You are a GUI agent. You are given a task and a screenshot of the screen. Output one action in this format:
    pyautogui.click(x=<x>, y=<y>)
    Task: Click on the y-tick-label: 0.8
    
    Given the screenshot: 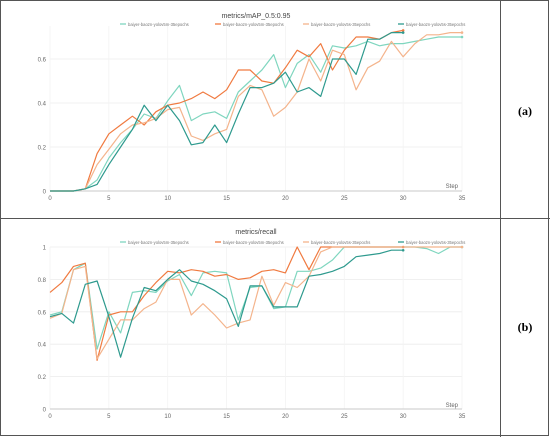 What is the action you would take?
    pyautogui.click(x=42, y=281)
    